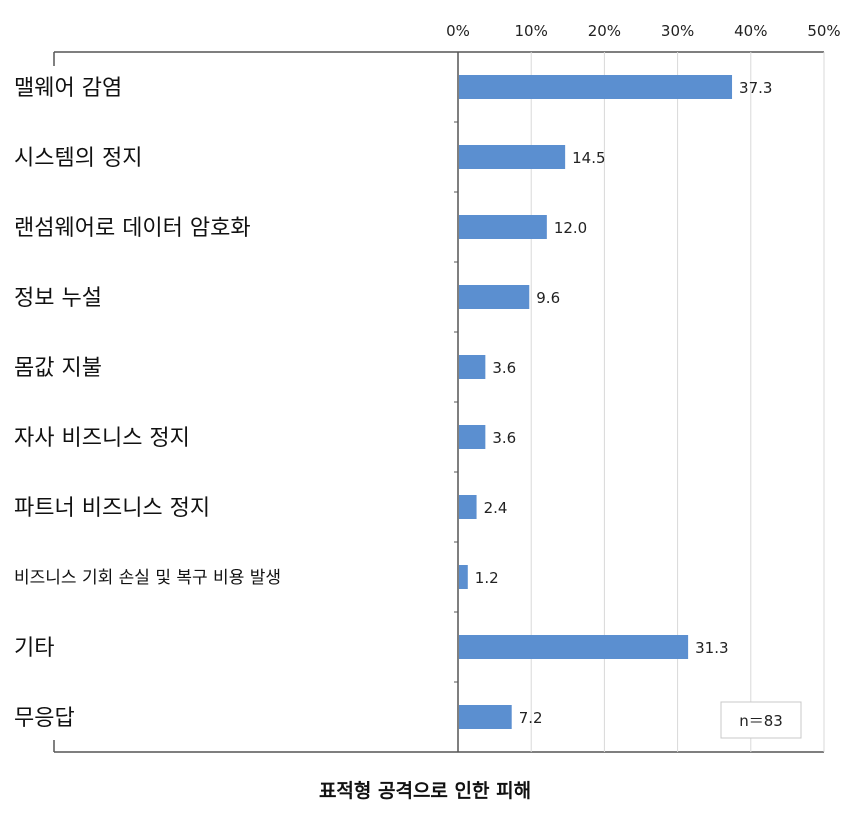  Describe the element at coordinates (711, 648) in the screenshot. I see `value-label: 31.3` at that location.